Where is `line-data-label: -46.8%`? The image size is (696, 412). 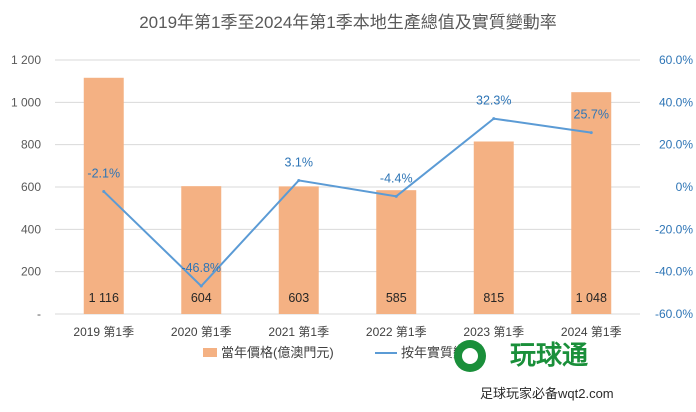
line-data-label: -46.8% is located at coordinates (201, 268).